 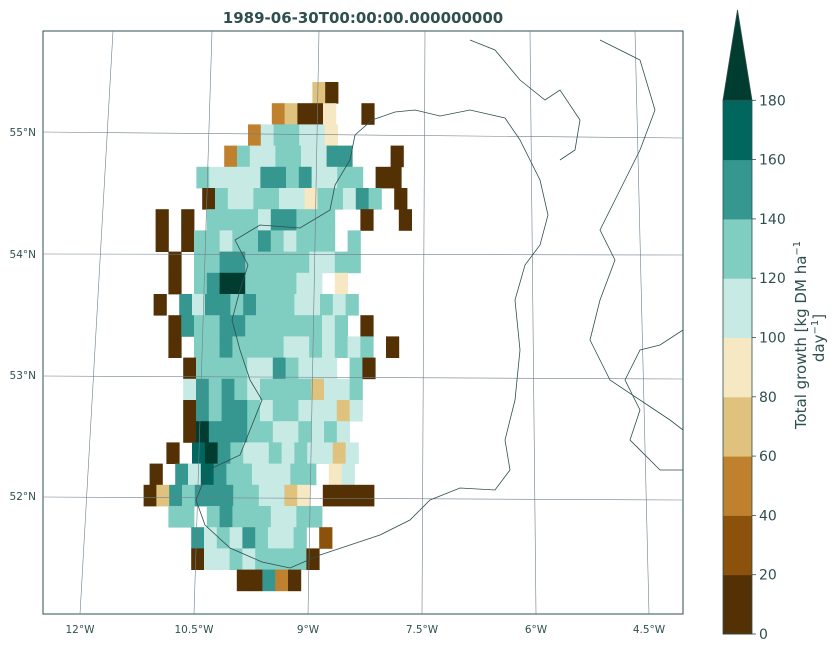 What do you see at coordinates (649, 630) in the screenshot?
I see `x-tick-label-5: 4.5°W` at bounding box center [649, 630].